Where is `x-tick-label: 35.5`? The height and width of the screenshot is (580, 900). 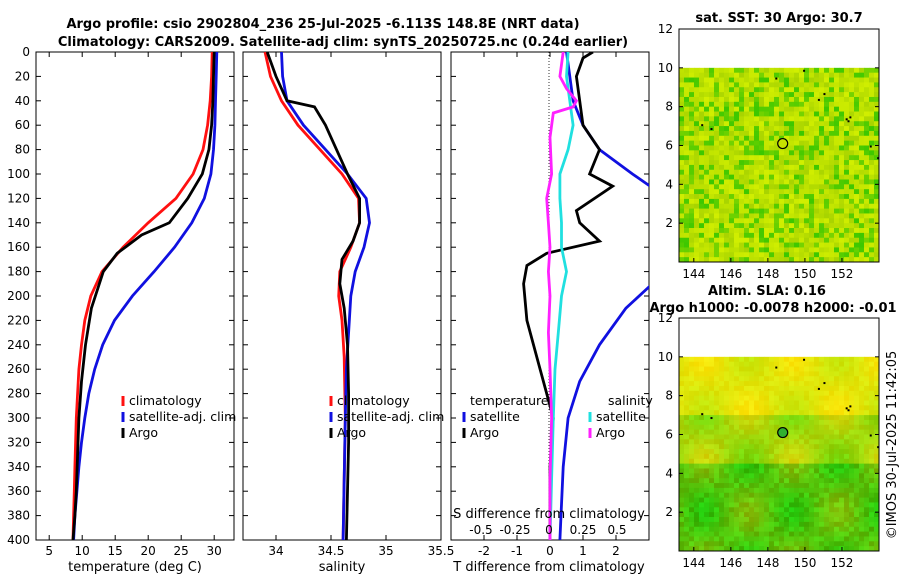 x-tick-label: 35.5 is located at coordinates (441, 551).